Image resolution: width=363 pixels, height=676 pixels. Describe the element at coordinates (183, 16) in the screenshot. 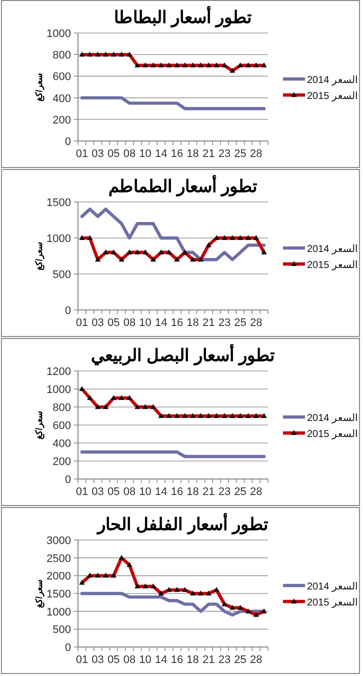

I see `chart-title: تطور أسعار البطاطا` at that location.